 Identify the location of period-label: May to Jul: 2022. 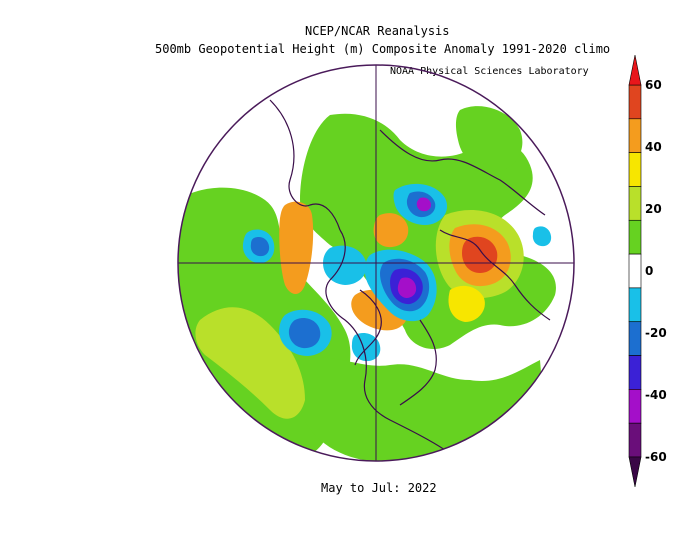
(379, 488).